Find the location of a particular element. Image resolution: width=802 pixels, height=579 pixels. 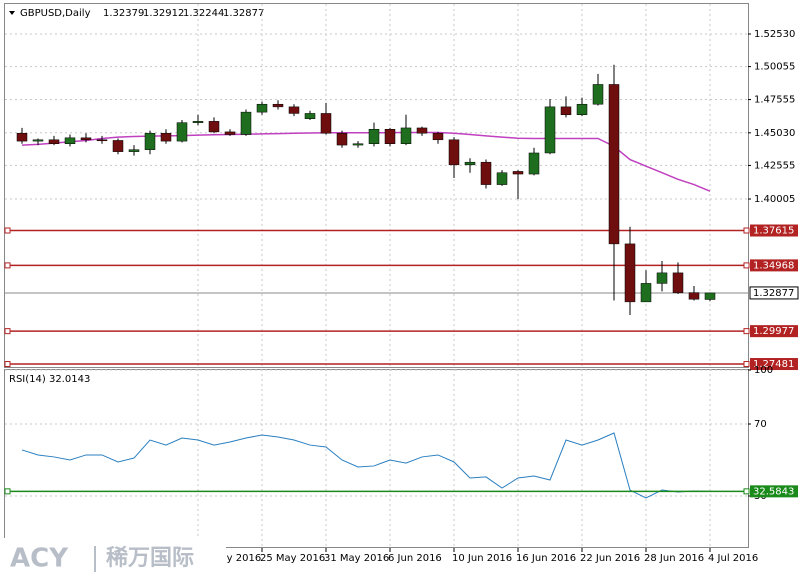

x-tick-label: 22 Jun 2016 is located at coordinates (610, 558).